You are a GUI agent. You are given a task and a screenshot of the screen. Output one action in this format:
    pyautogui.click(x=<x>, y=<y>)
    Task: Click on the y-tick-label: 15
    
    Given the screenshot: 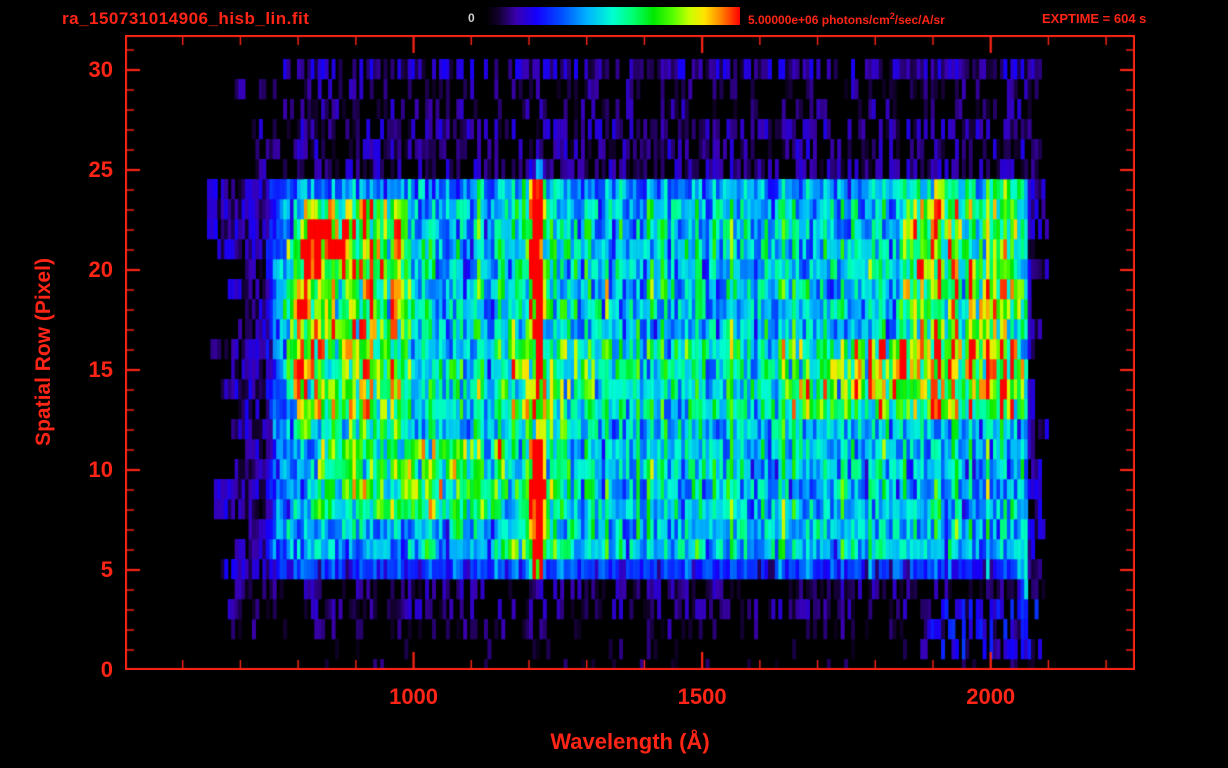 What is the action you would take?
    pyautogui.click(x=100, y=369)
    